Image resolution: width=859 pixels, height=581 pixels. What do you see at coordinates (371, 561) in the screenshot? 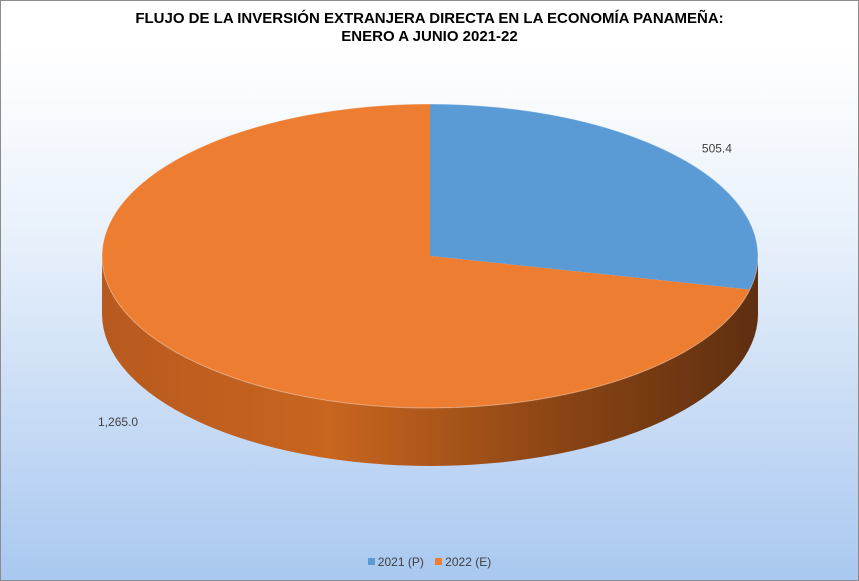
I see `legend-swatch-2021` at bounding box center [371, 561].